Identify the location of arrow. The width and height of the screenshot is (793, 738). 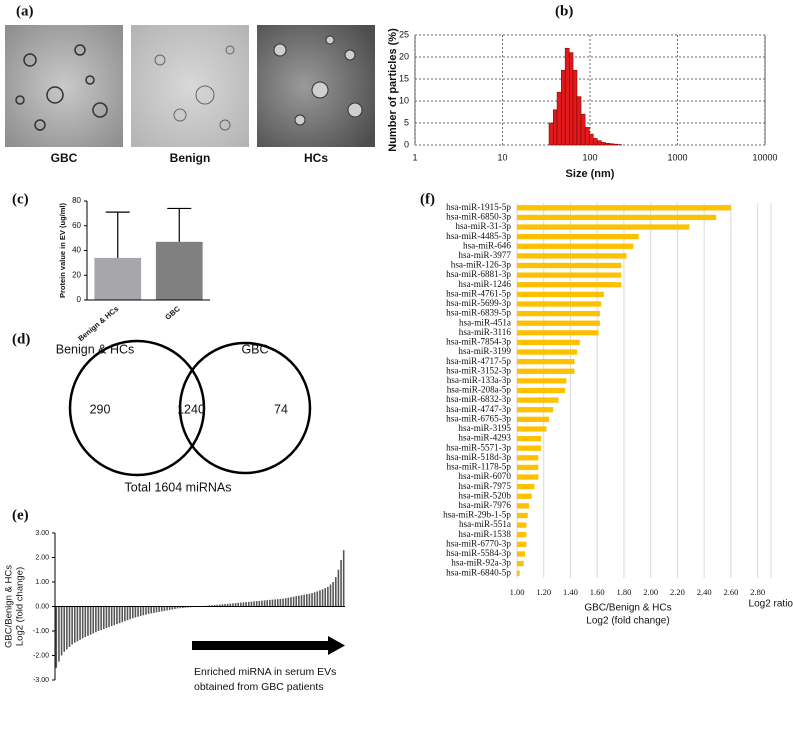
(268, 645).